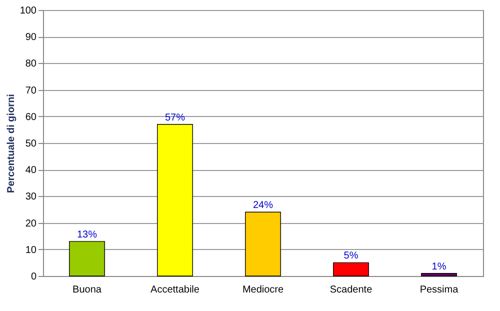 The height and width of the screenshot is (311, 500). I want to click on x-tick-label: Mediocre, so click(263, 290).